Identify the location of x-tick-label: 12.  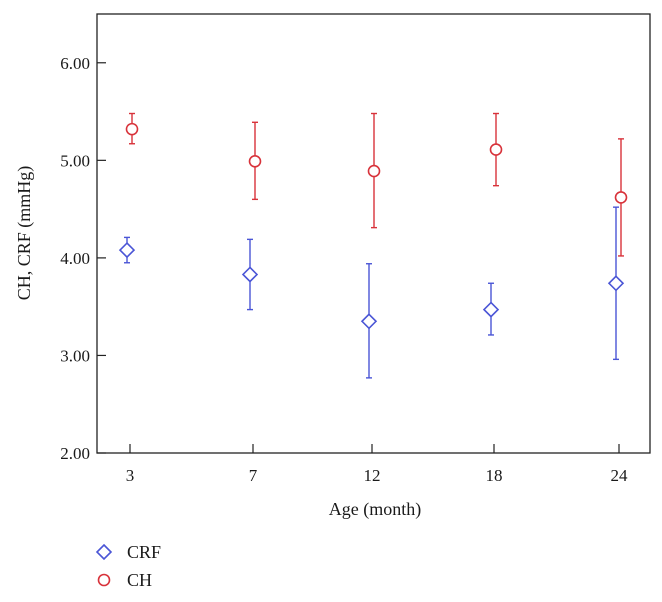
(372, 475).